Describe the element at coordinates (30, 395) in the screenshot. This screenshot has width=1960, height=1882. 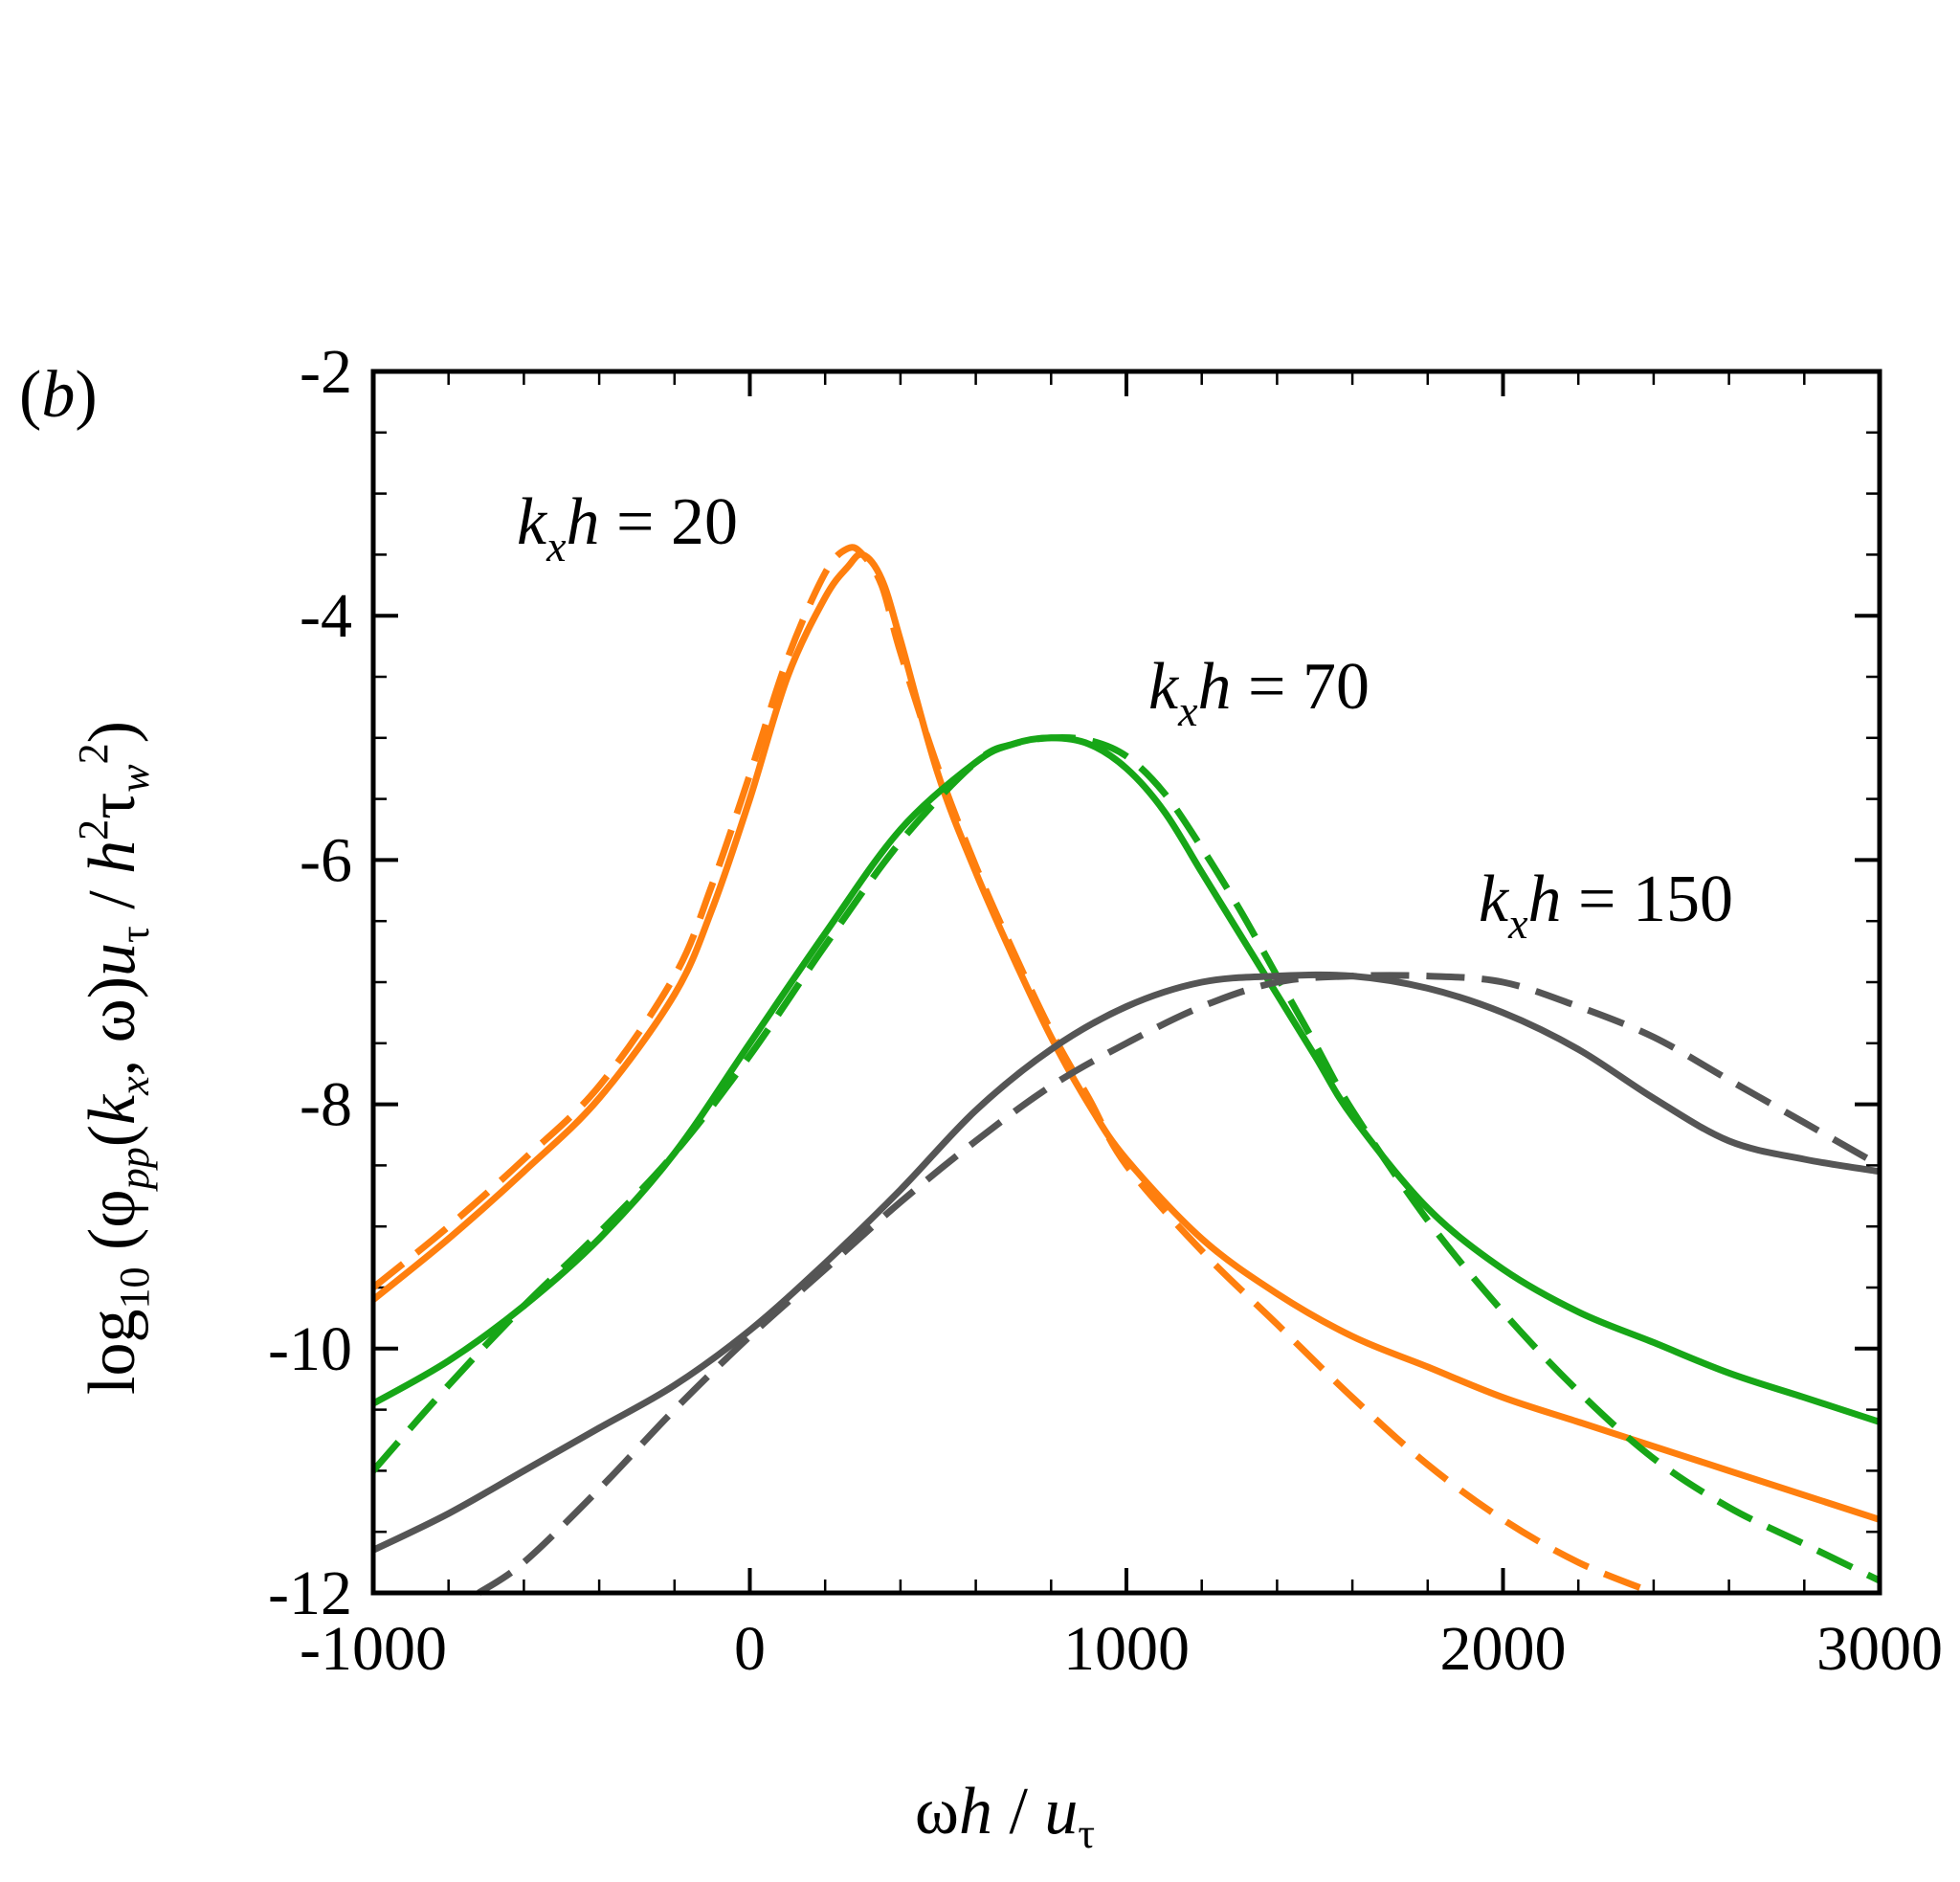
I see `panel-label-open: (` at that location.